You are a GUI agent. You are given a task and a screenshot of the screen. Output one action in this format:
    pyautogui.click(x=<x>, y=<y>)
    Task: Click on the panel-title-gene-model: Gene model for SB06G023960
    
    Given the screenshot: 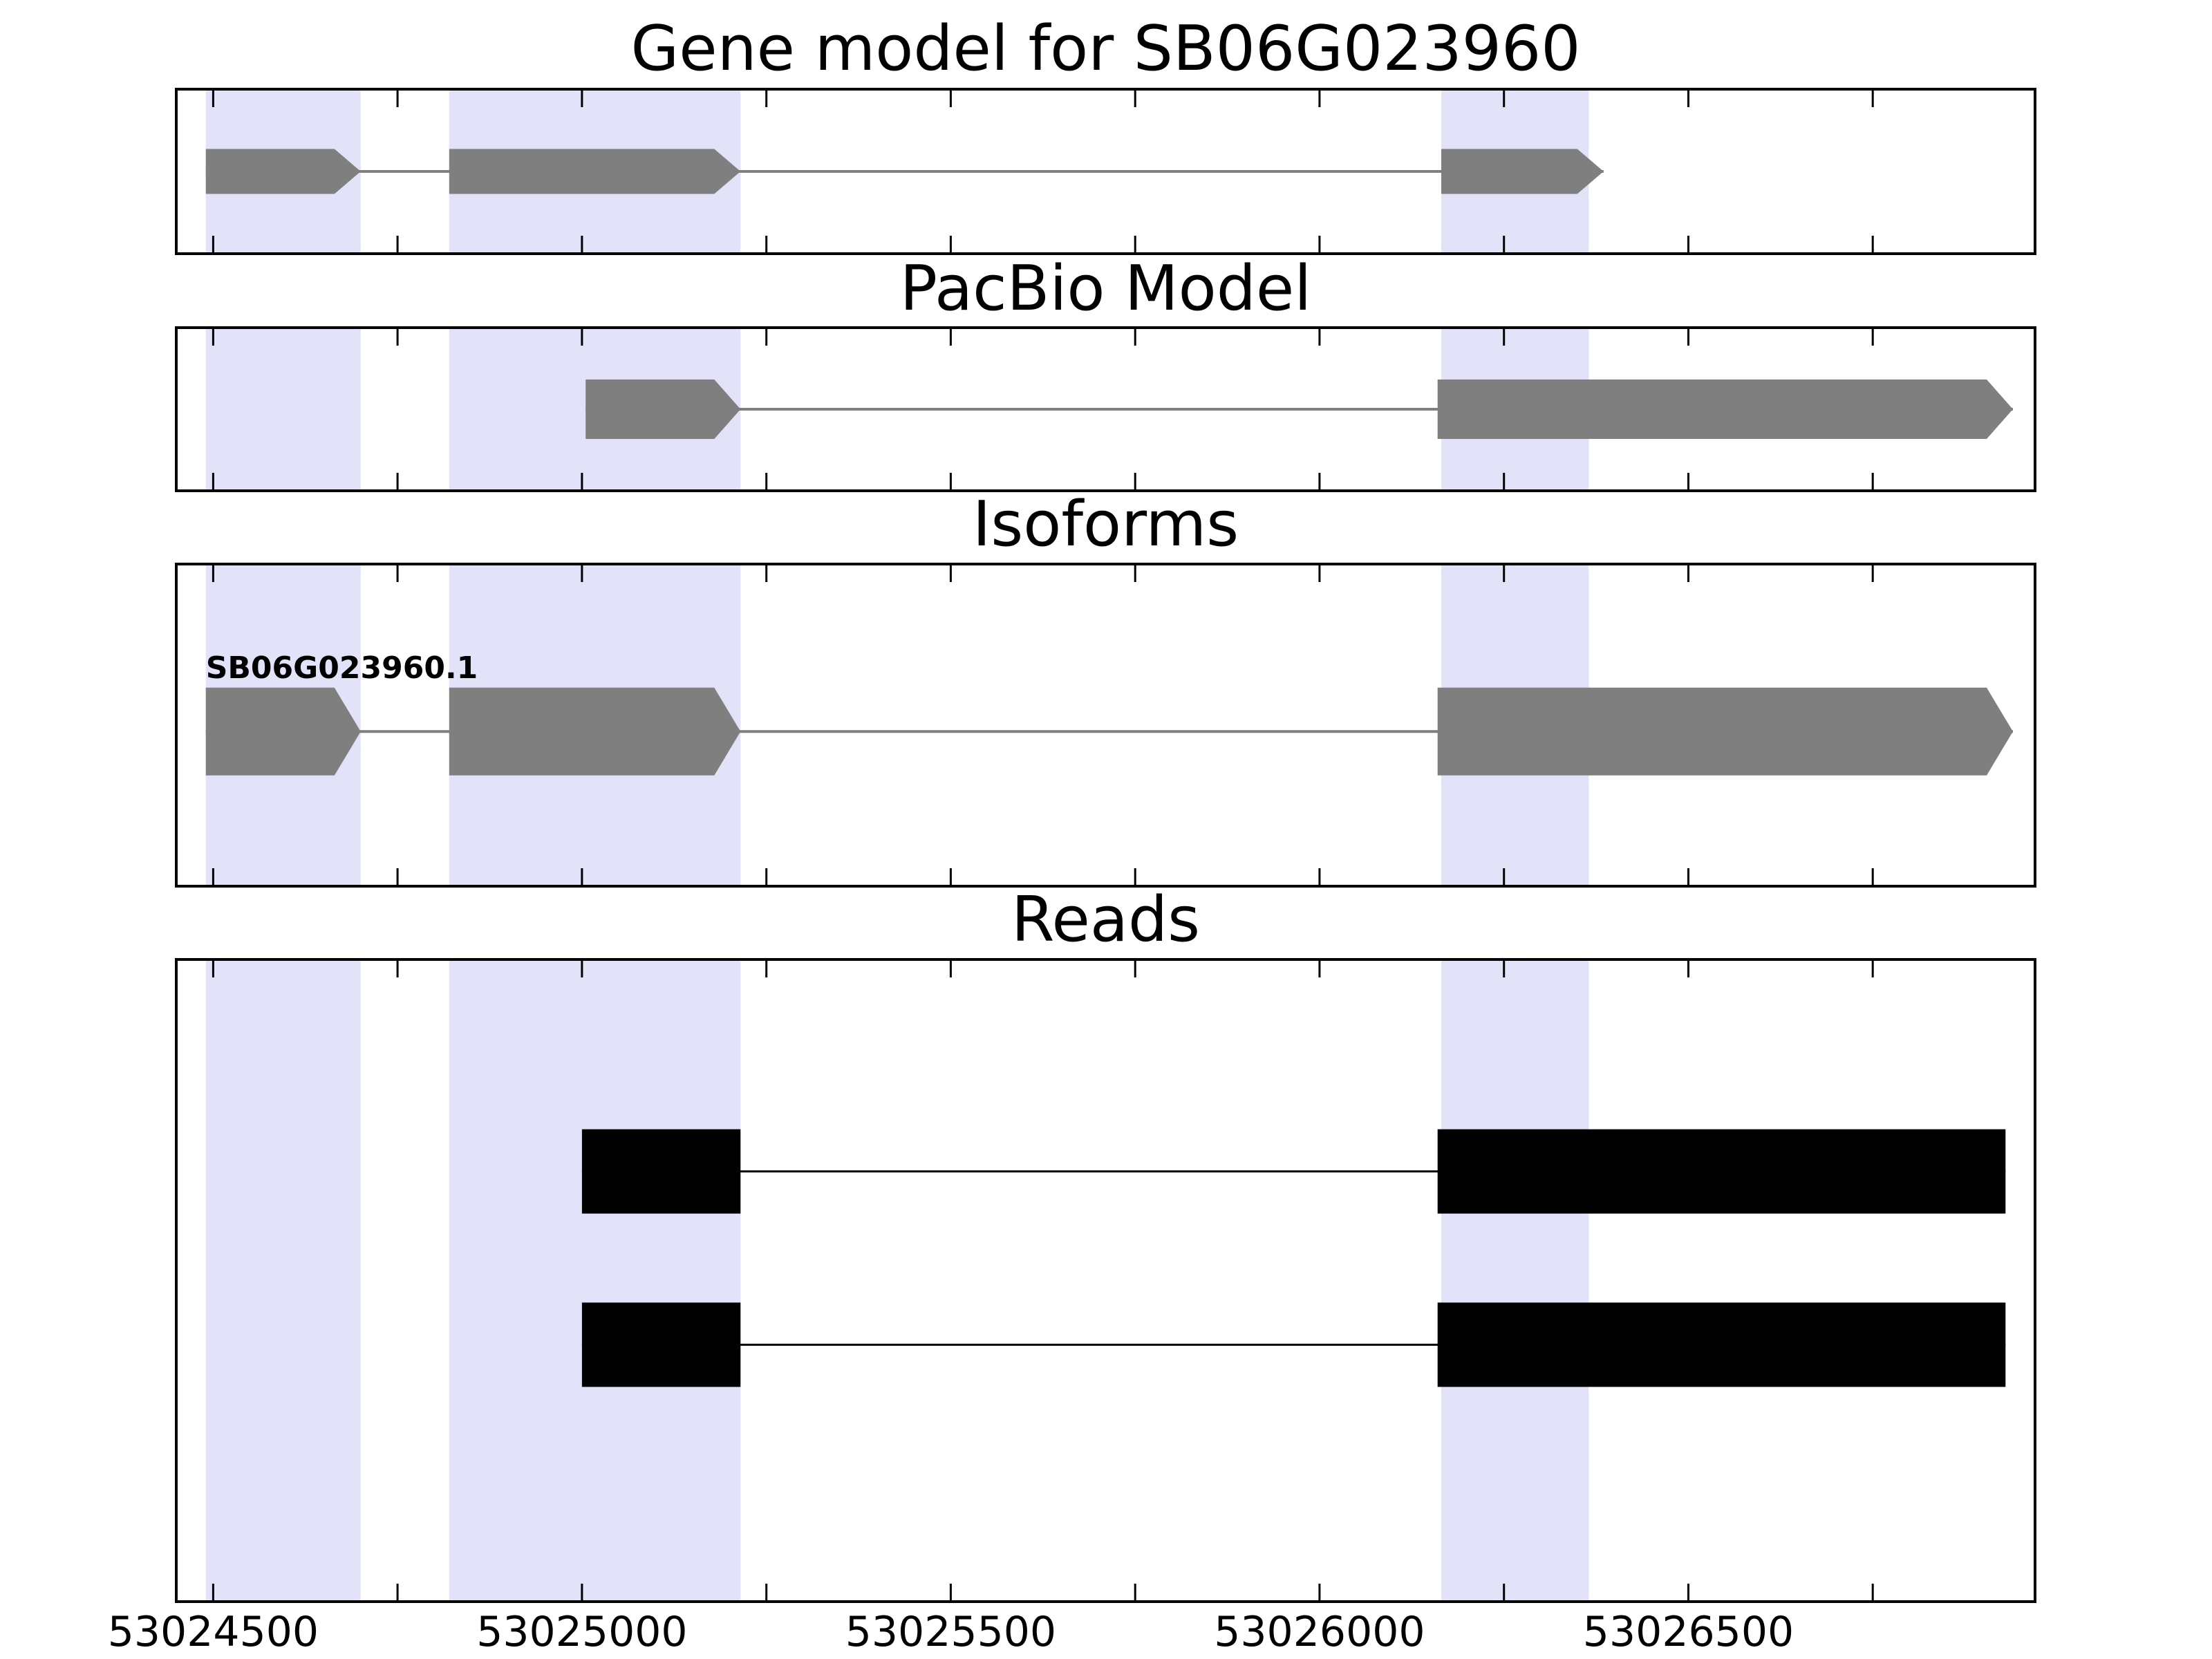 What is the action you would take?
    pyautogui.click(x=1105, y=49)
    